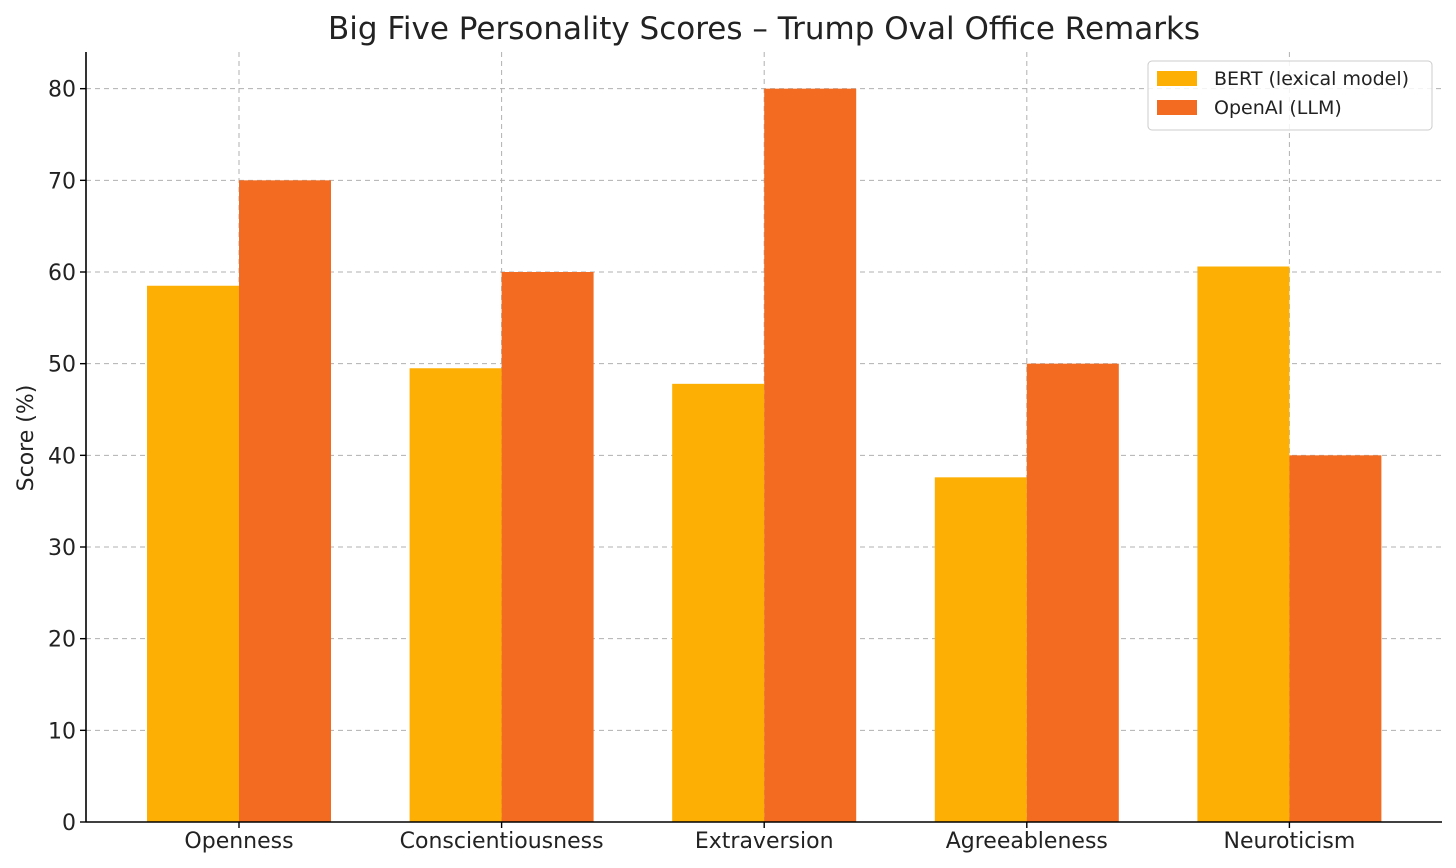 The height and width of the screenshot is (868, 1456). I want to click on bar-bert-openness, so click(193, 553).